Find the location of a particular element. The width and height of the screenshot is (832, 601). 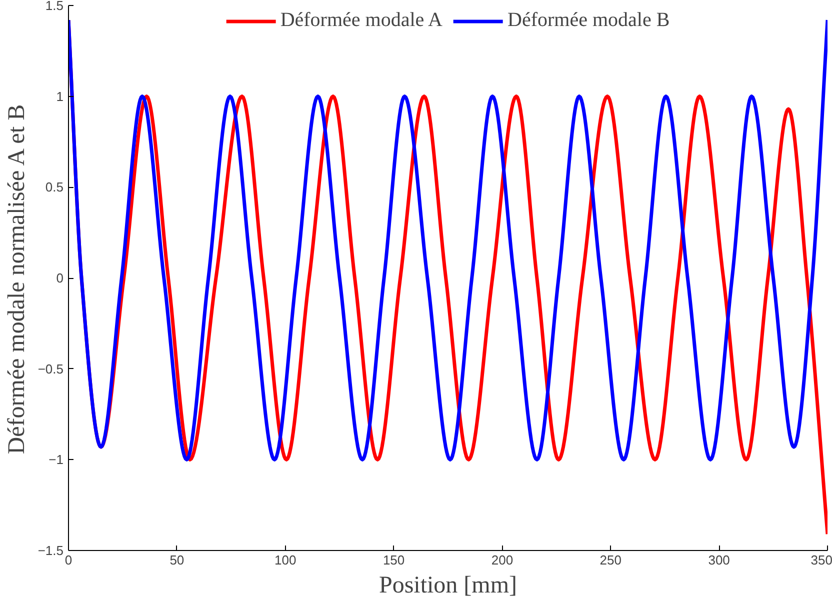

x-tick-label: 300 is located at coordinates (719, 560).